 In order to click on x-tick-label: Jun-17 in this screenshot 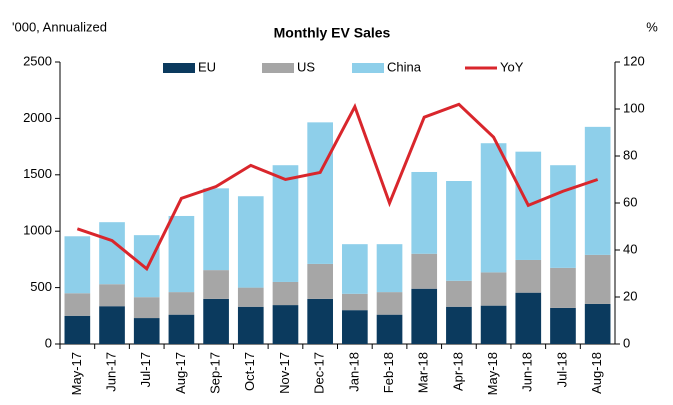, I will do `click(110, 372)`.